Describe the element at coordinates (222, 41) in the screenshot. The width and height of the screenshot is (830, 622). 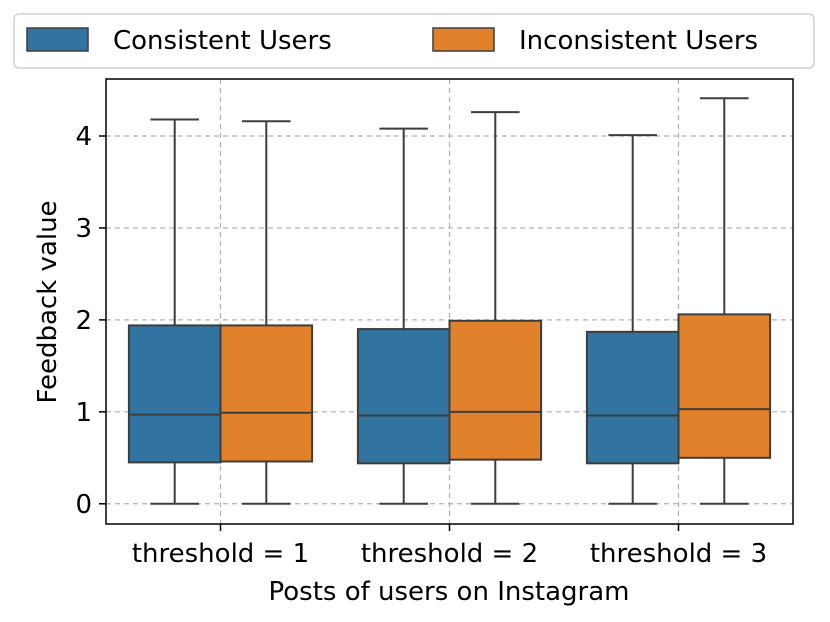
I see `legend-label: Consistent Users` at that location.